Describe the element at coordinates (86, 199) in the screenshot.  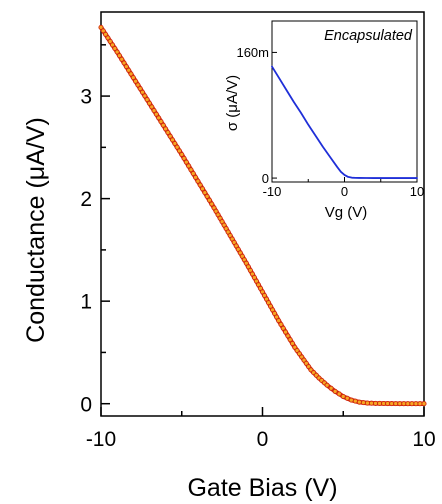
I see `main-y-tick-label: 2` at that location.